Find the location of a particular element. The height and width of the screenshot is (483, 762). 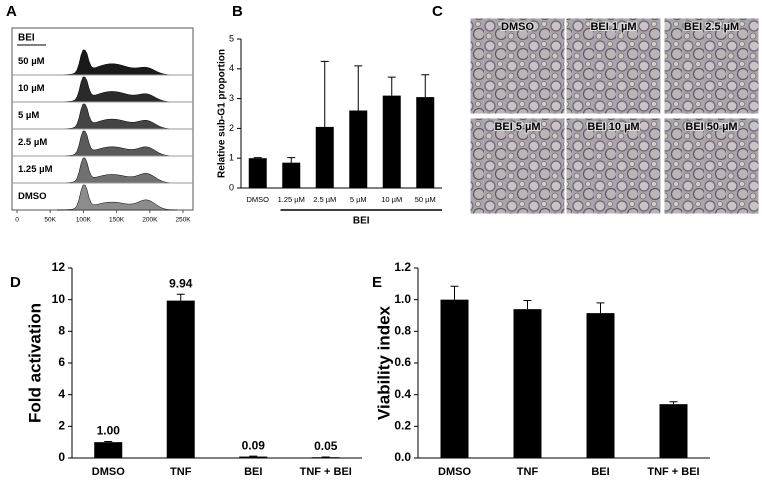

y-axis-title: Fold activation is located at coordinates (34, 363).